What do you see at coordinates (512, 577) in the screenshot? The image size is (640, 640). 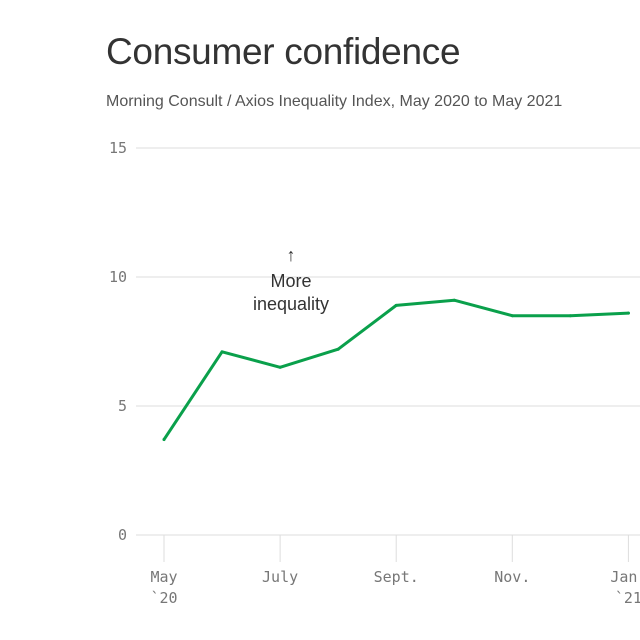 I see `x-tick-label: Nov.` at bounding box center [512, 577].